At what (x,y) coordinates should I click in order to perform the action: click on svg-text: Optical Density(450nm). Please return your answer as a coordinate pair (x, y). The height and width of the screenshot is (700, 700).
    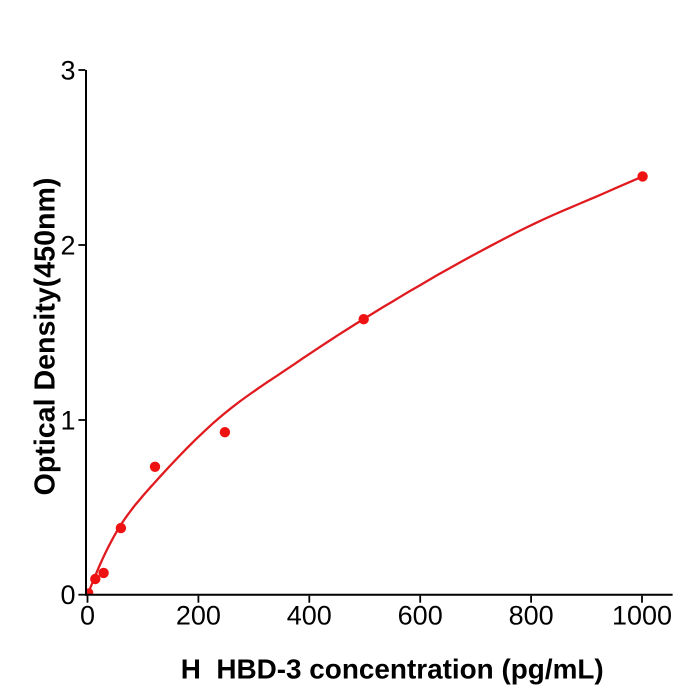
    Looking at the image, I should click on (46, 337).